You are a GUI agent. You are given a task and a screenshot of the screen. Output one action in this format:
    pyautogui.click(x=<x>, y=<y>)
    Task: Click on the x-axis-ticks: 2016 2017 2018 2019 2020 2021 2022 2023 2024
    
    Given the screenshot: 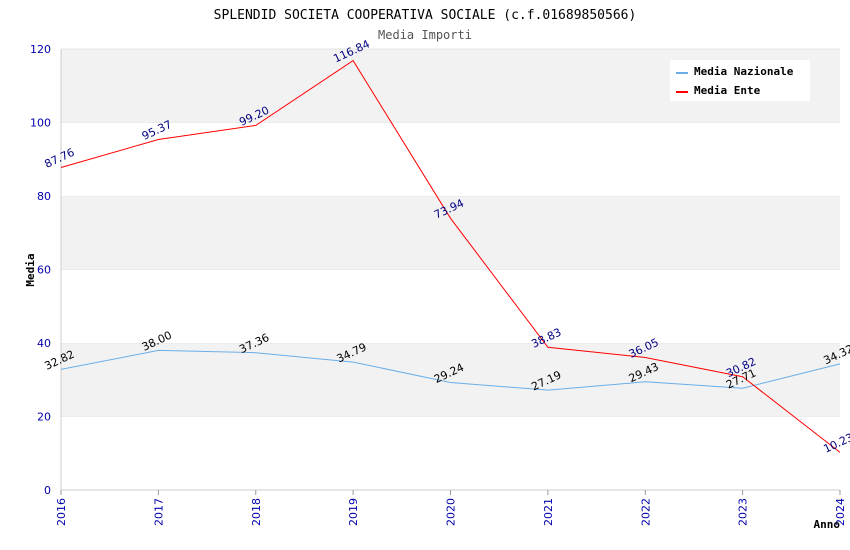 What is the action you would take?
    pyautogui.click(x=451, y=508)
    